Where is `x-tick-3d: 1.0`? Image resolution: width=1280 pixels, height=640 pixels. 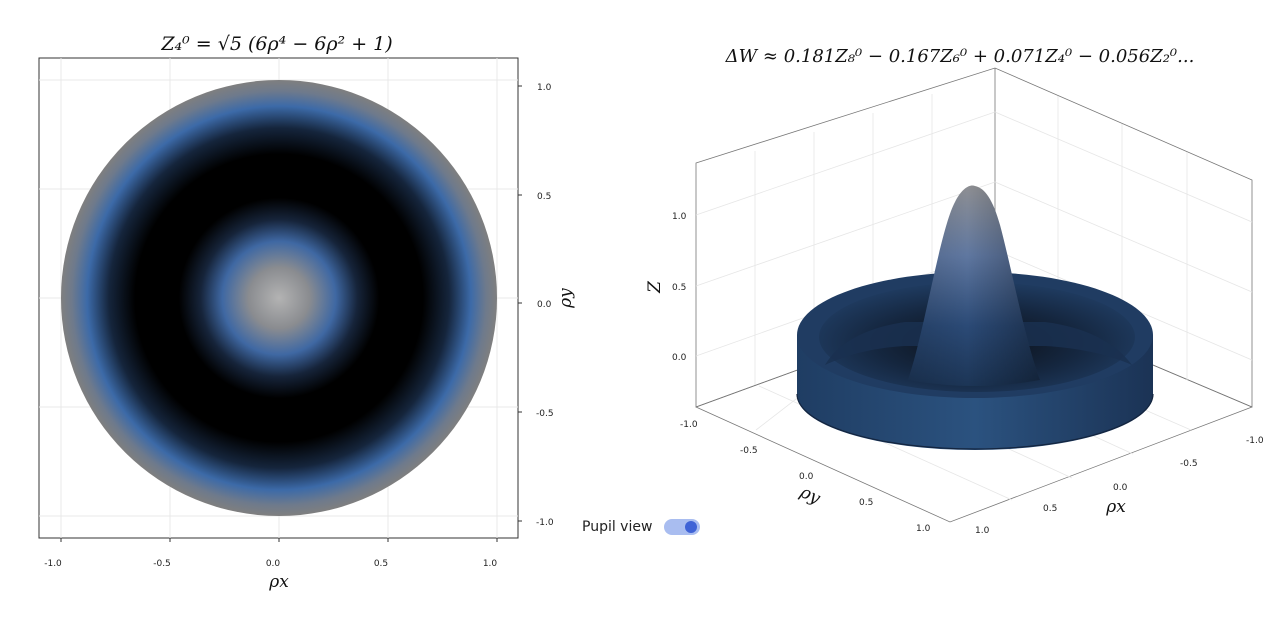 x-tick-3d: 1.0 is located at coordinates (982, 531).